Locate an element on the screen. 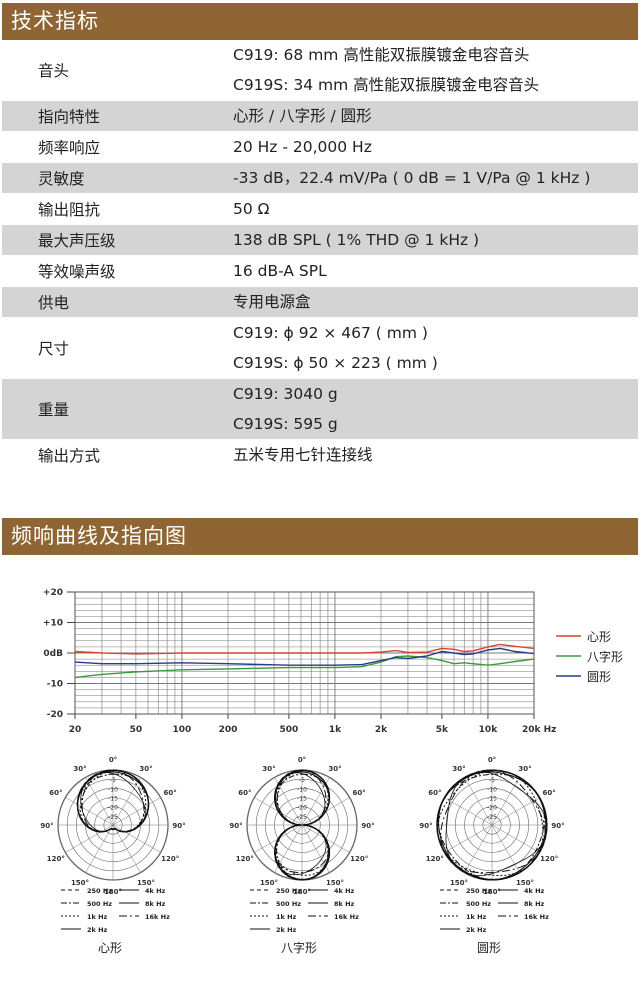 The width and height of the screenshot is (641, 998). polar-angle-label: 0° is located at coordinates (492, 760).